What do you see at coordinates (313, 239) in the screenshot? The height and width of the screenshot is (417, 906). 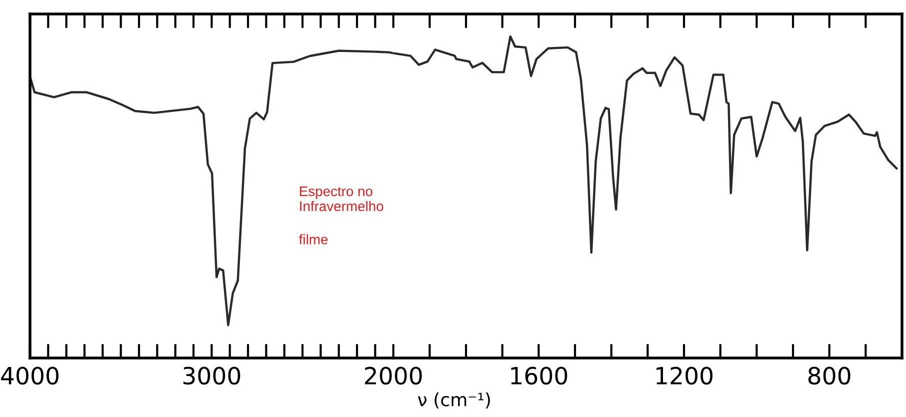 I see `annotation: filme` at bounding box center [313, 239].